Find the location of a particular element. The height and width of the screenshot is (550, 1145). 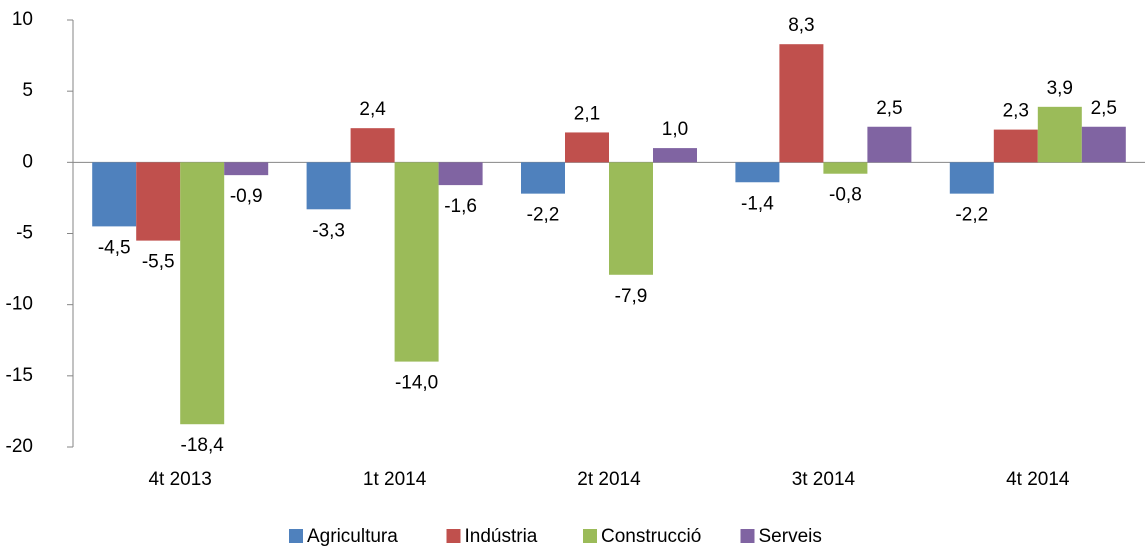

data-label: -14,0 is located at coordinates (416, 383).